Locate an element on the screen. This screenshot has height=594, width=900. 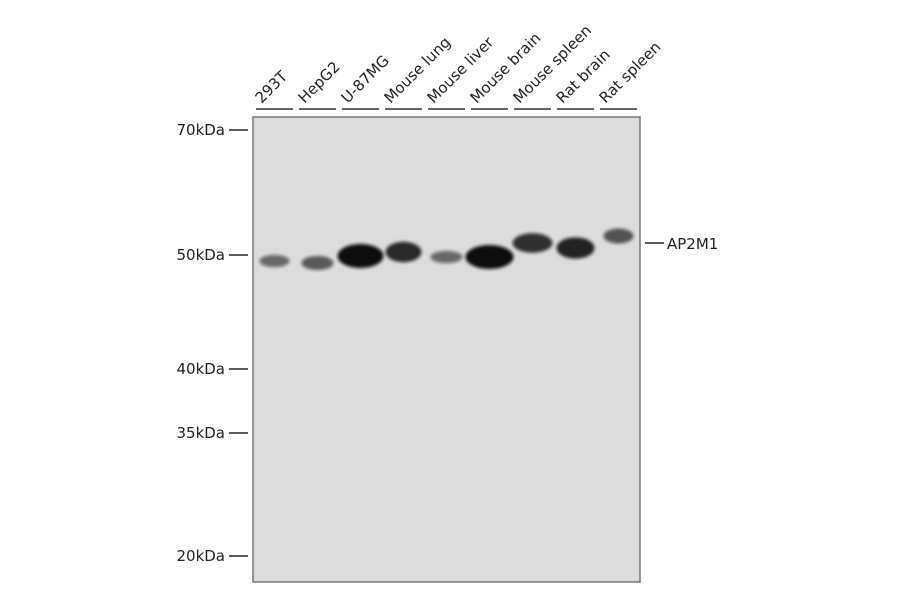
target-label-group: AP2M1 is located at coordinates (681, 244).